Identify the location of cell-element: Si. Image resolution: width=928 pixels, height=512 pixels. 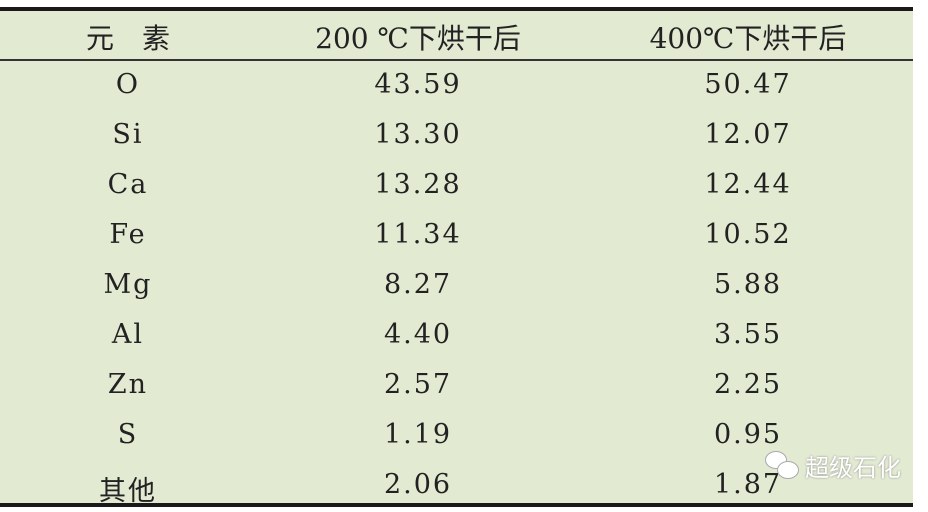
(128, 134).